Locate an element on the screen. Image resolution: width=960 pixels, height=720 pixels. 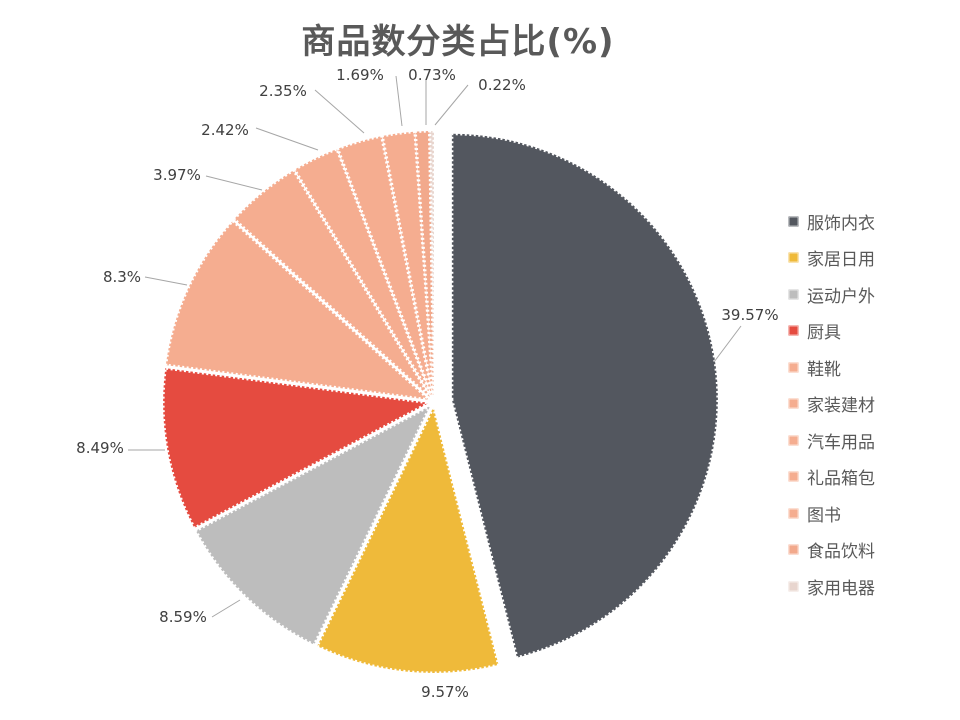
legend-item: 食品饮料 is located at coordinates (831, 550).